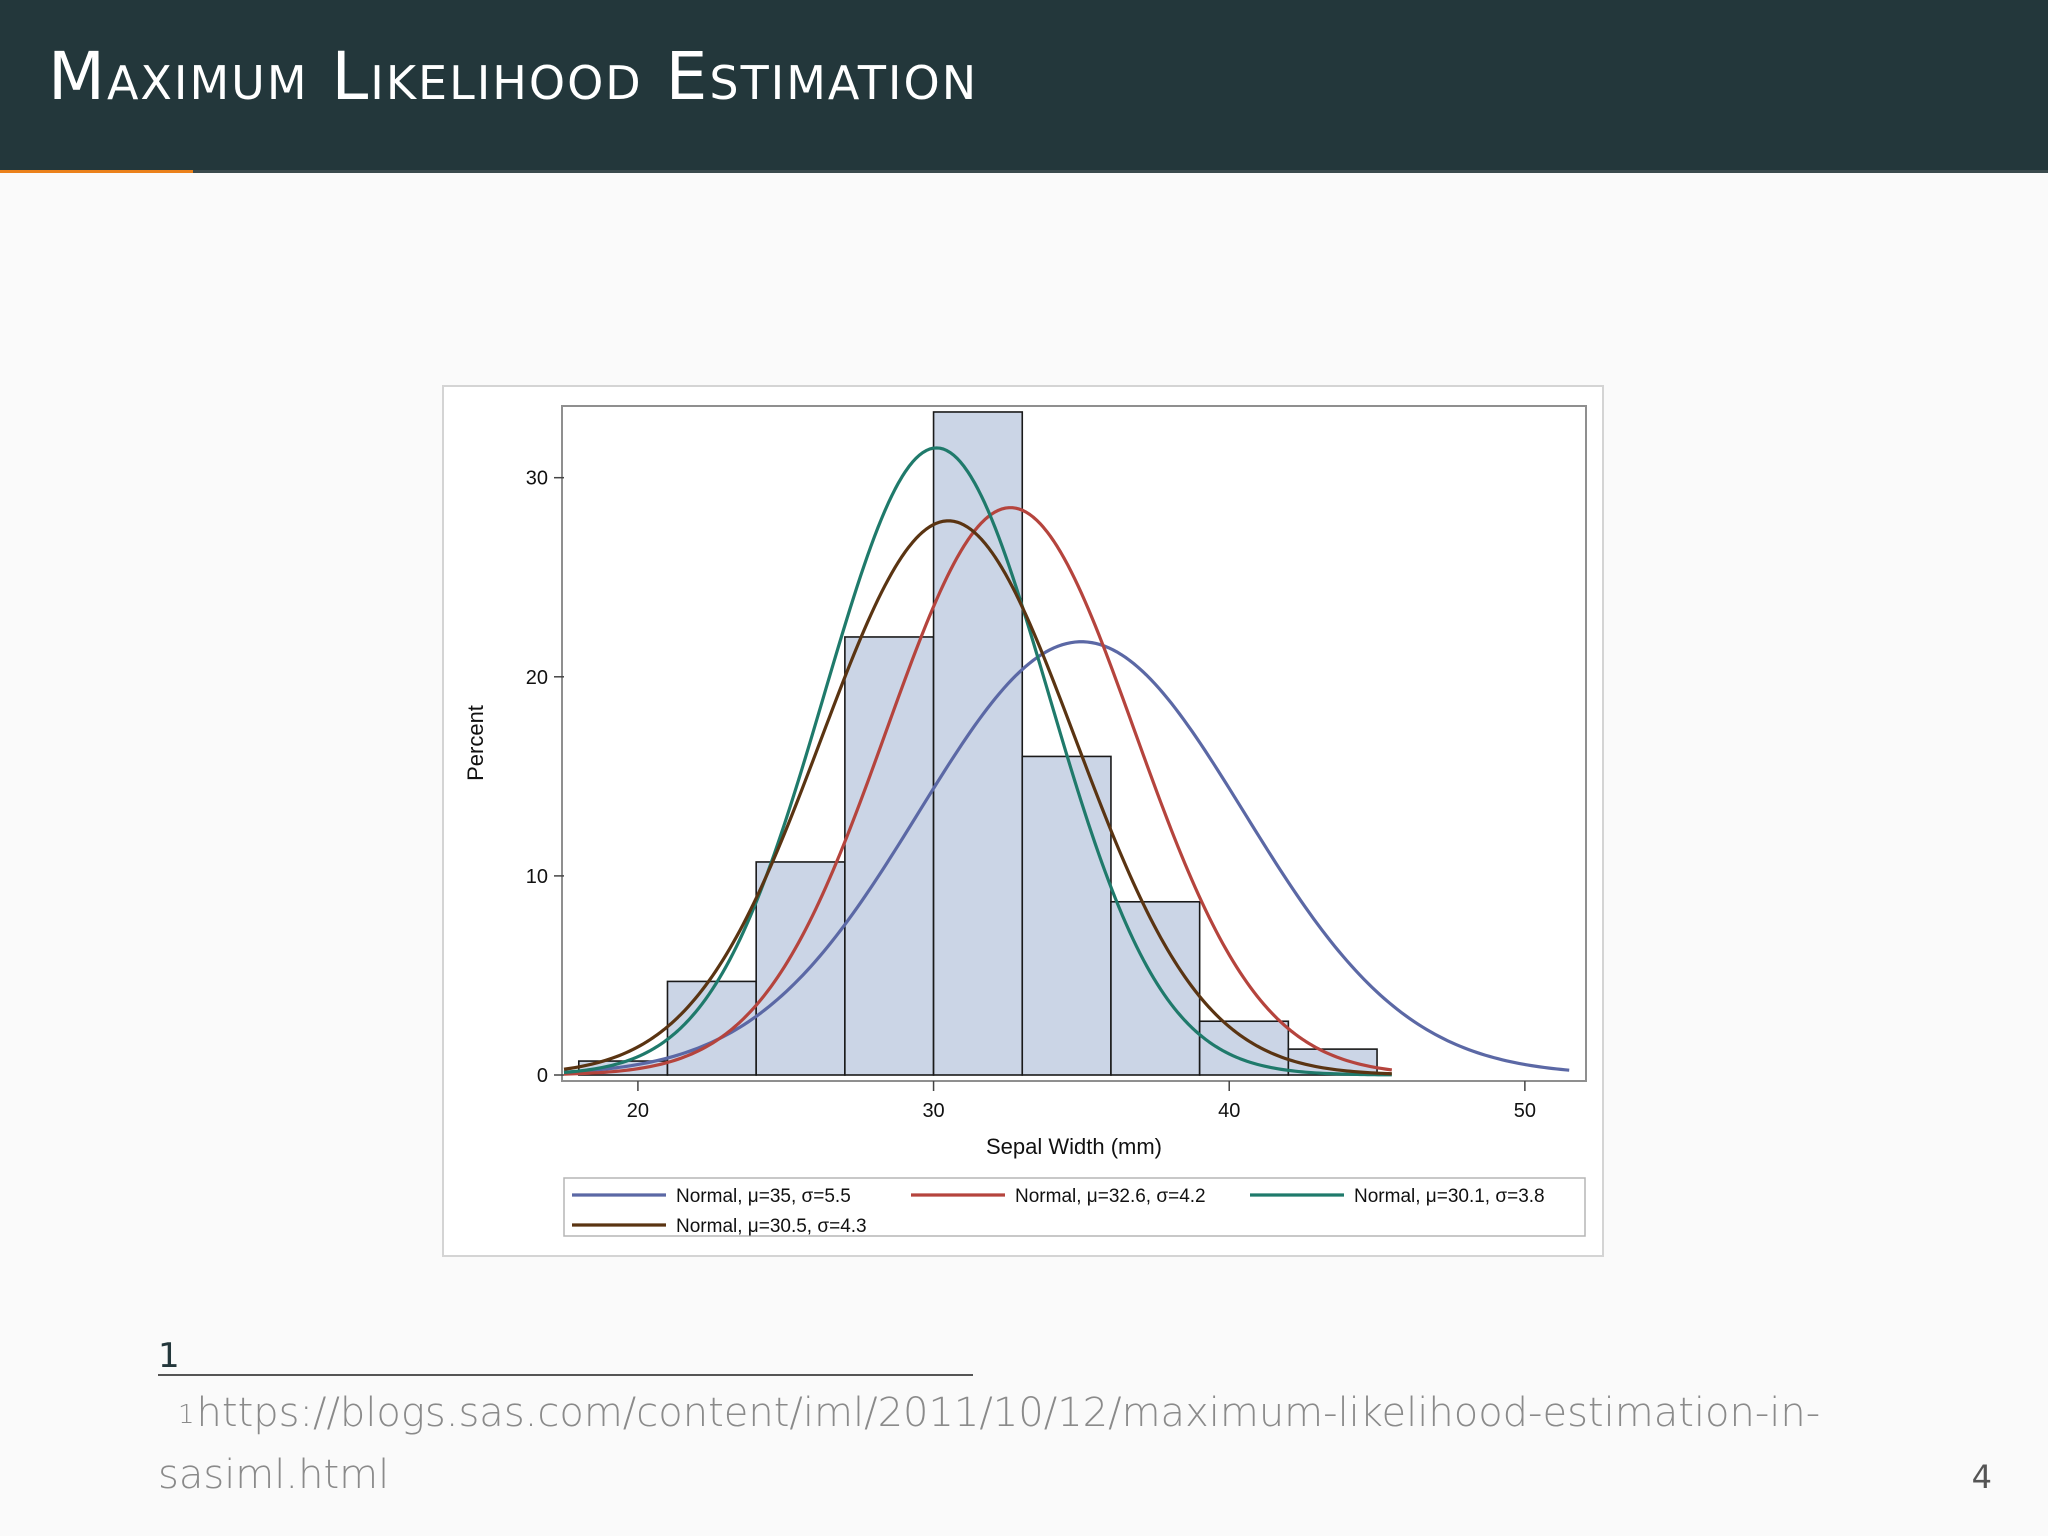 The width and height of the screenshot is (2048, 1536). Describe the element at coordinates (537, 877) in the screenshot. I see `y-tick-label: 10` at that location.